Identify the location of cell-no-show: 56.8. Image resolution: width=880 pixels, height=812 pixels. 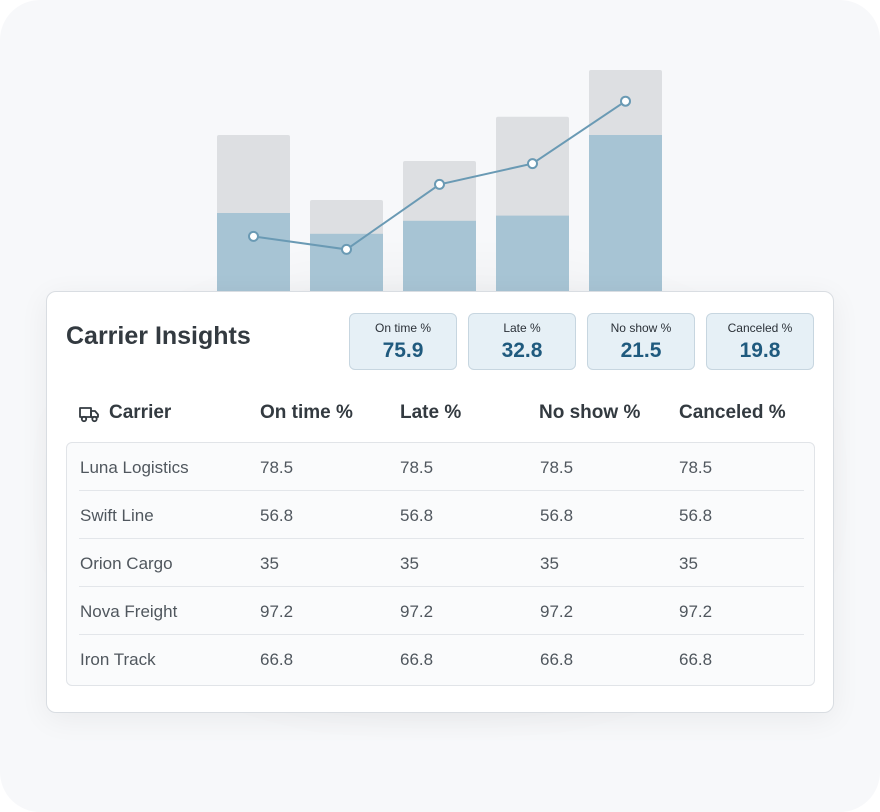
(557, 515).